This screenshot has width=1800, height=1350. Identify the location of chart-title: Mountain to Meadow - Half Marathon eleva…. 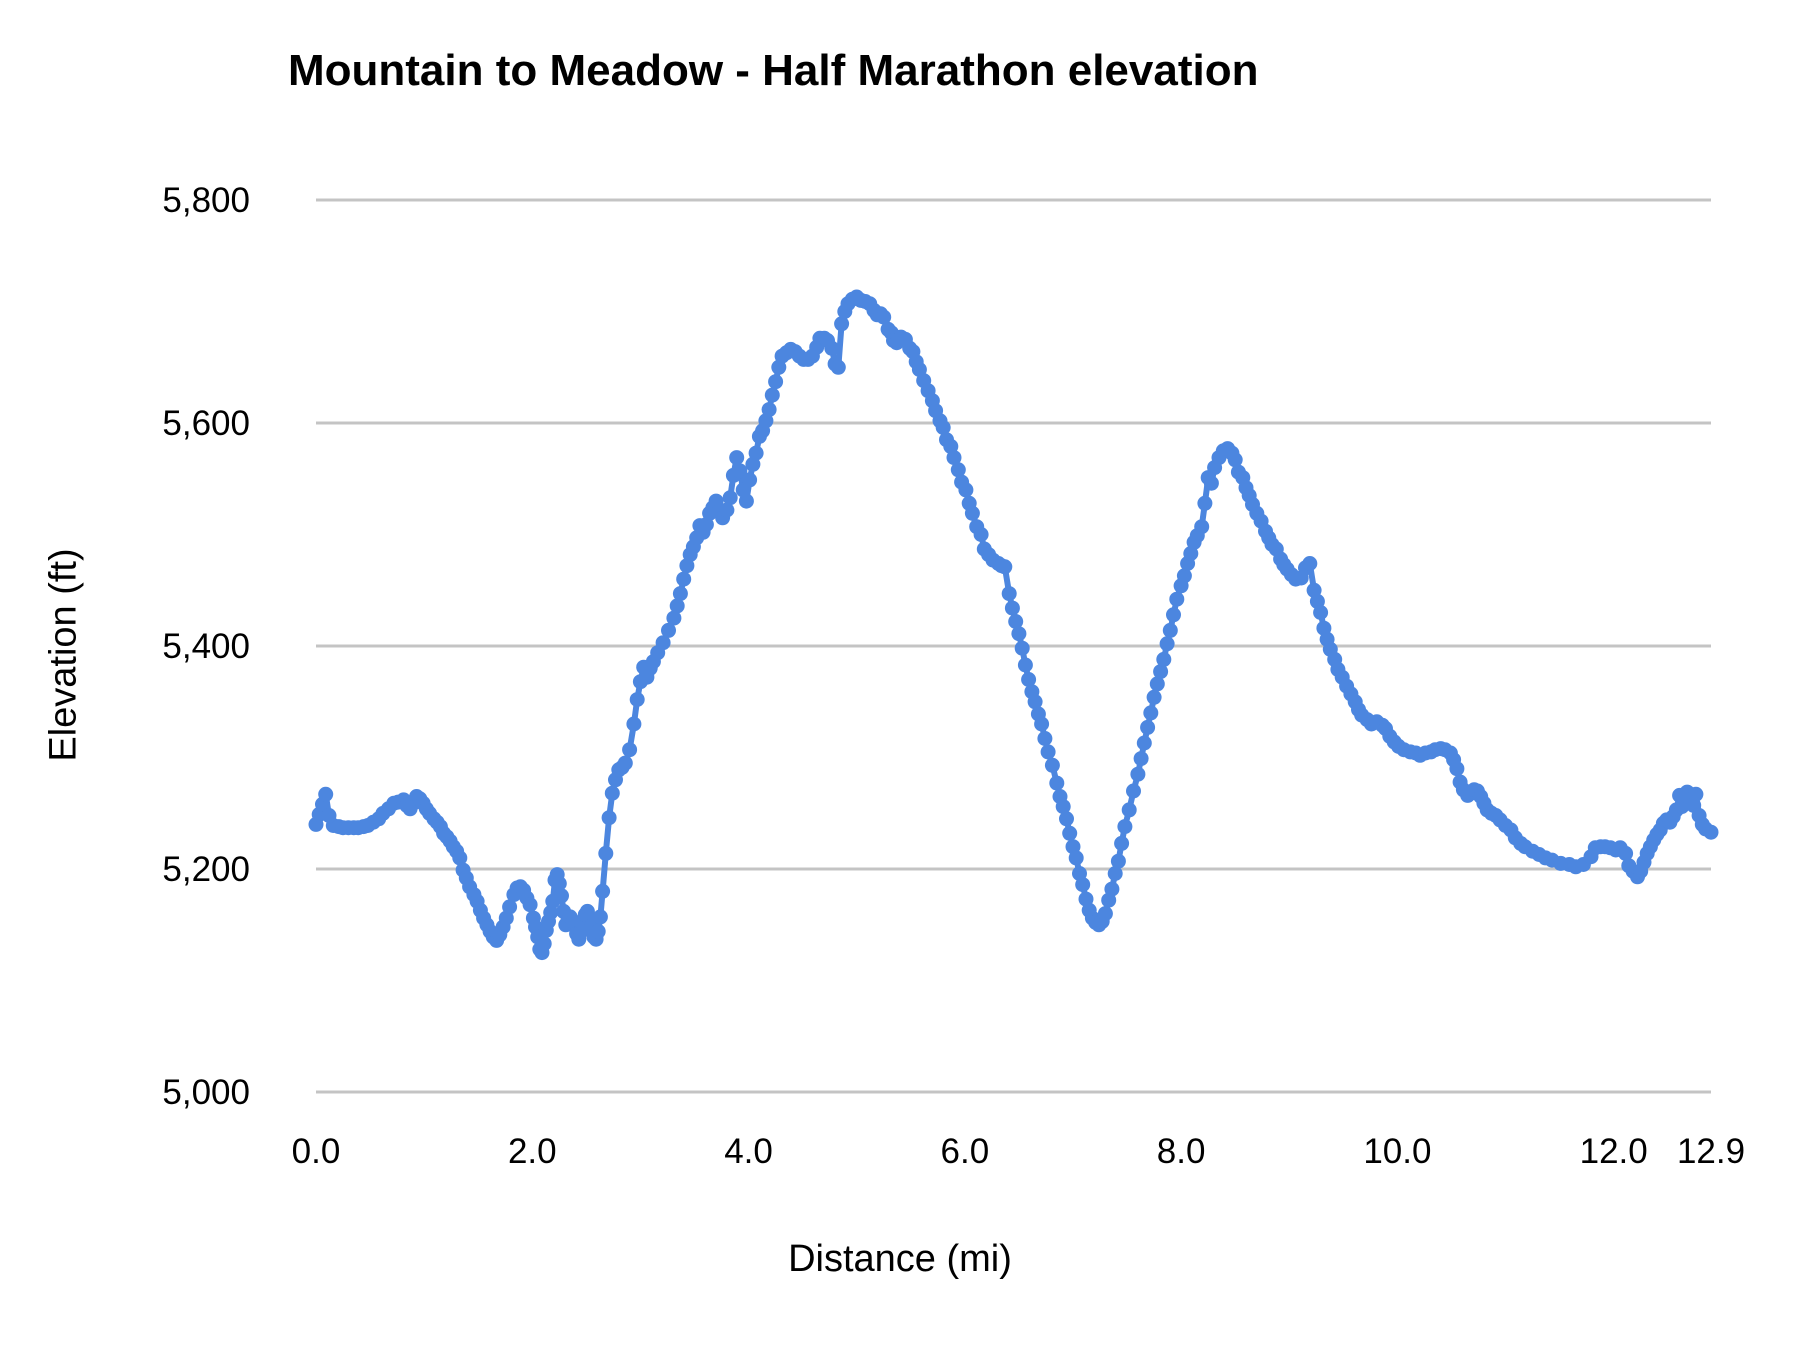
(773, 70).